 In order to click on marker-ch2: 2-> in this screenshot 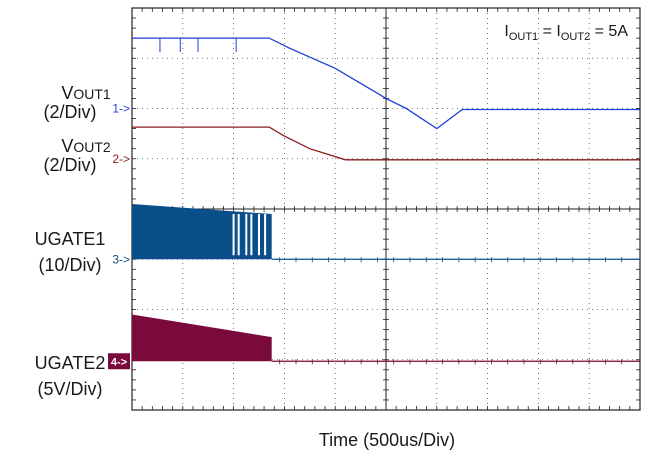, I will do `click(121, 159)`.